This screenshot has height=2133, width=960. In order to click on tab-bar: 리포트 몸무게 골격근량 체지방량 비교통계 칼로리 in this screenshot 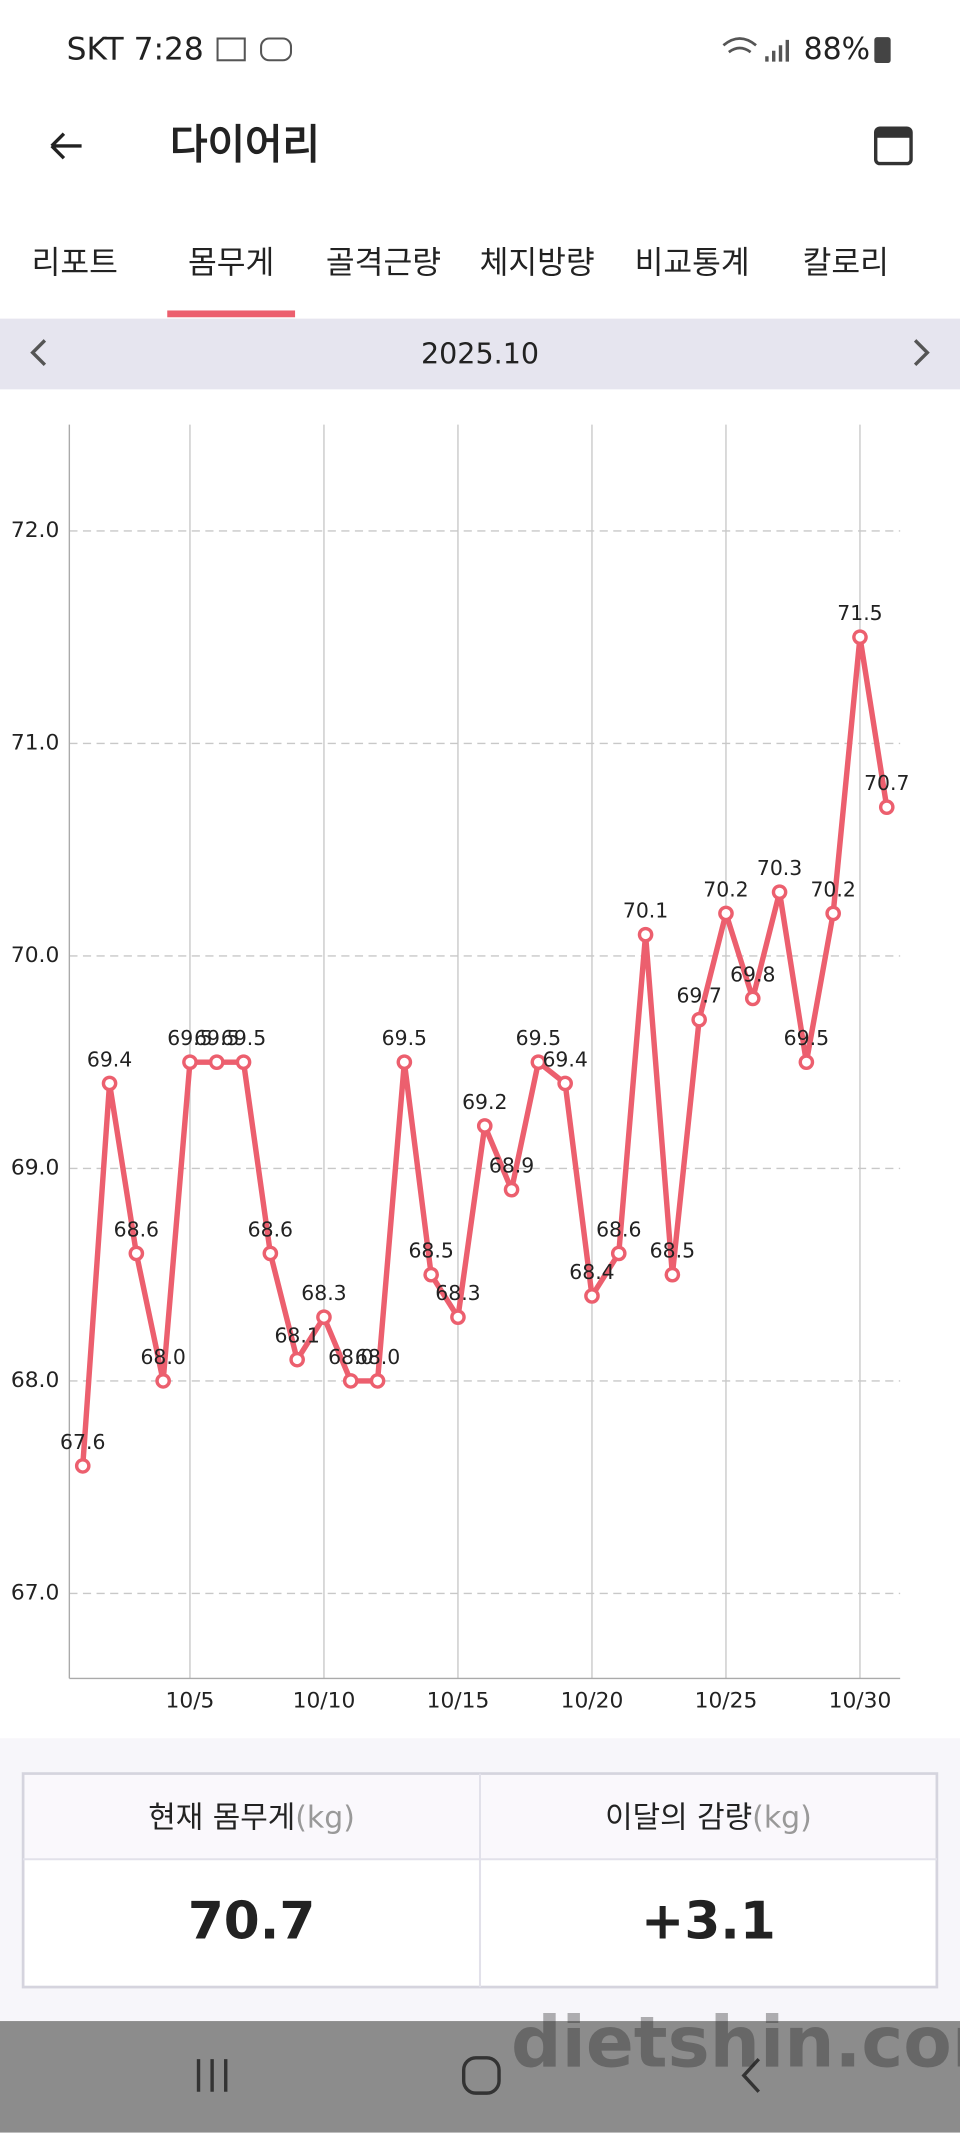, I will do `click(460, 281)`.